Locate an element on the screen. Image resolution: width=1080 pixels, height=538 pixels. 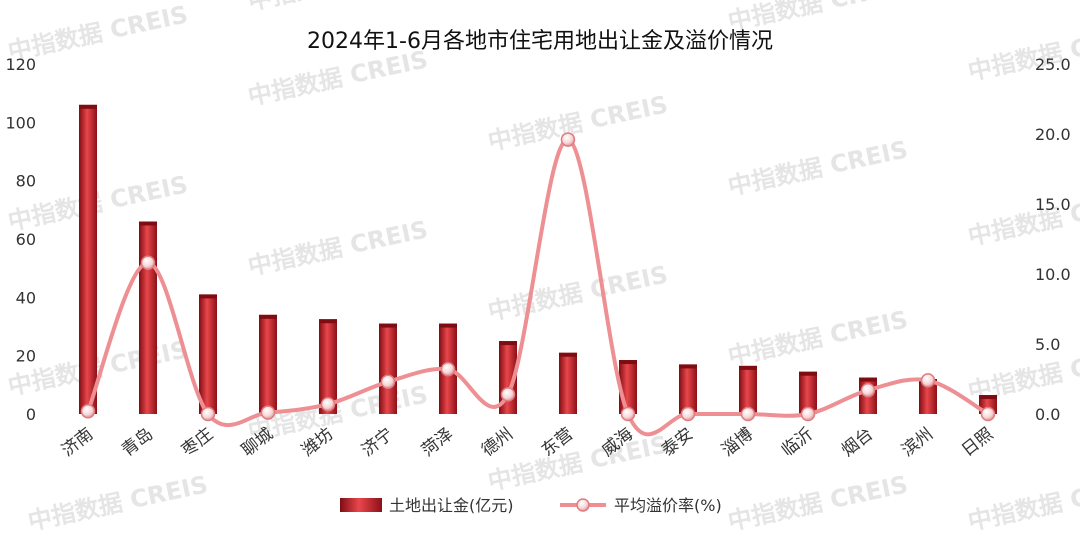
bar-东营 is located at coordinates (568, 383).